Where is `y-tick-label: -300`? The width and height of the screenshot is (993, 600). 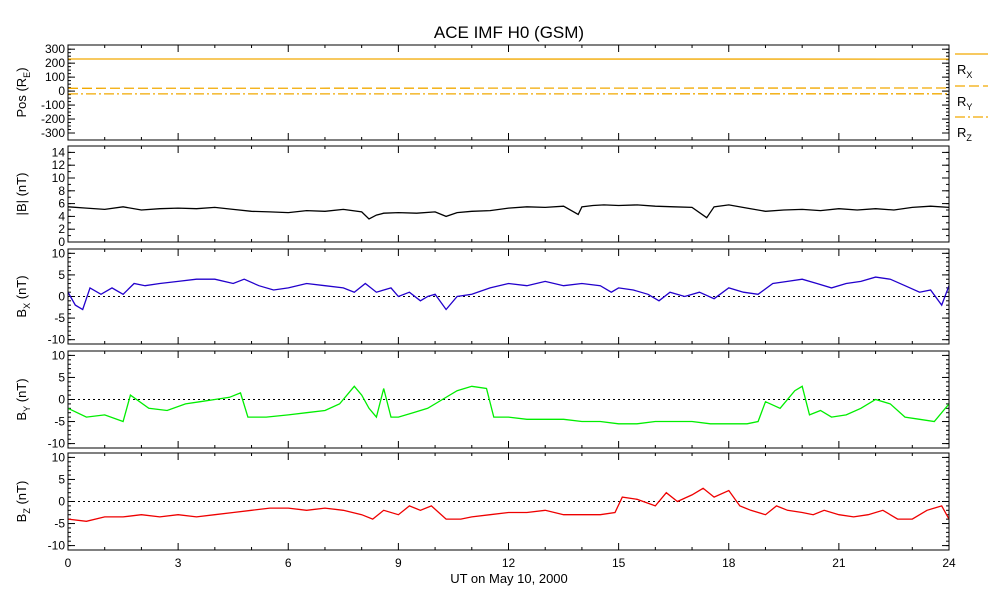 y-tick-label: -300 is located at coordinates (53, 133).